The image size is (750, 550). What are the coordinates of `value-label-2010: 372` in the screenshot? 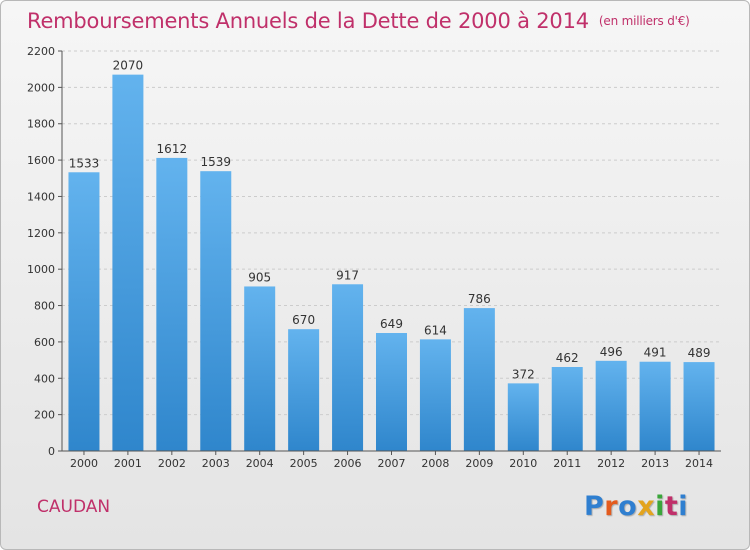 It's located at (523, 374).